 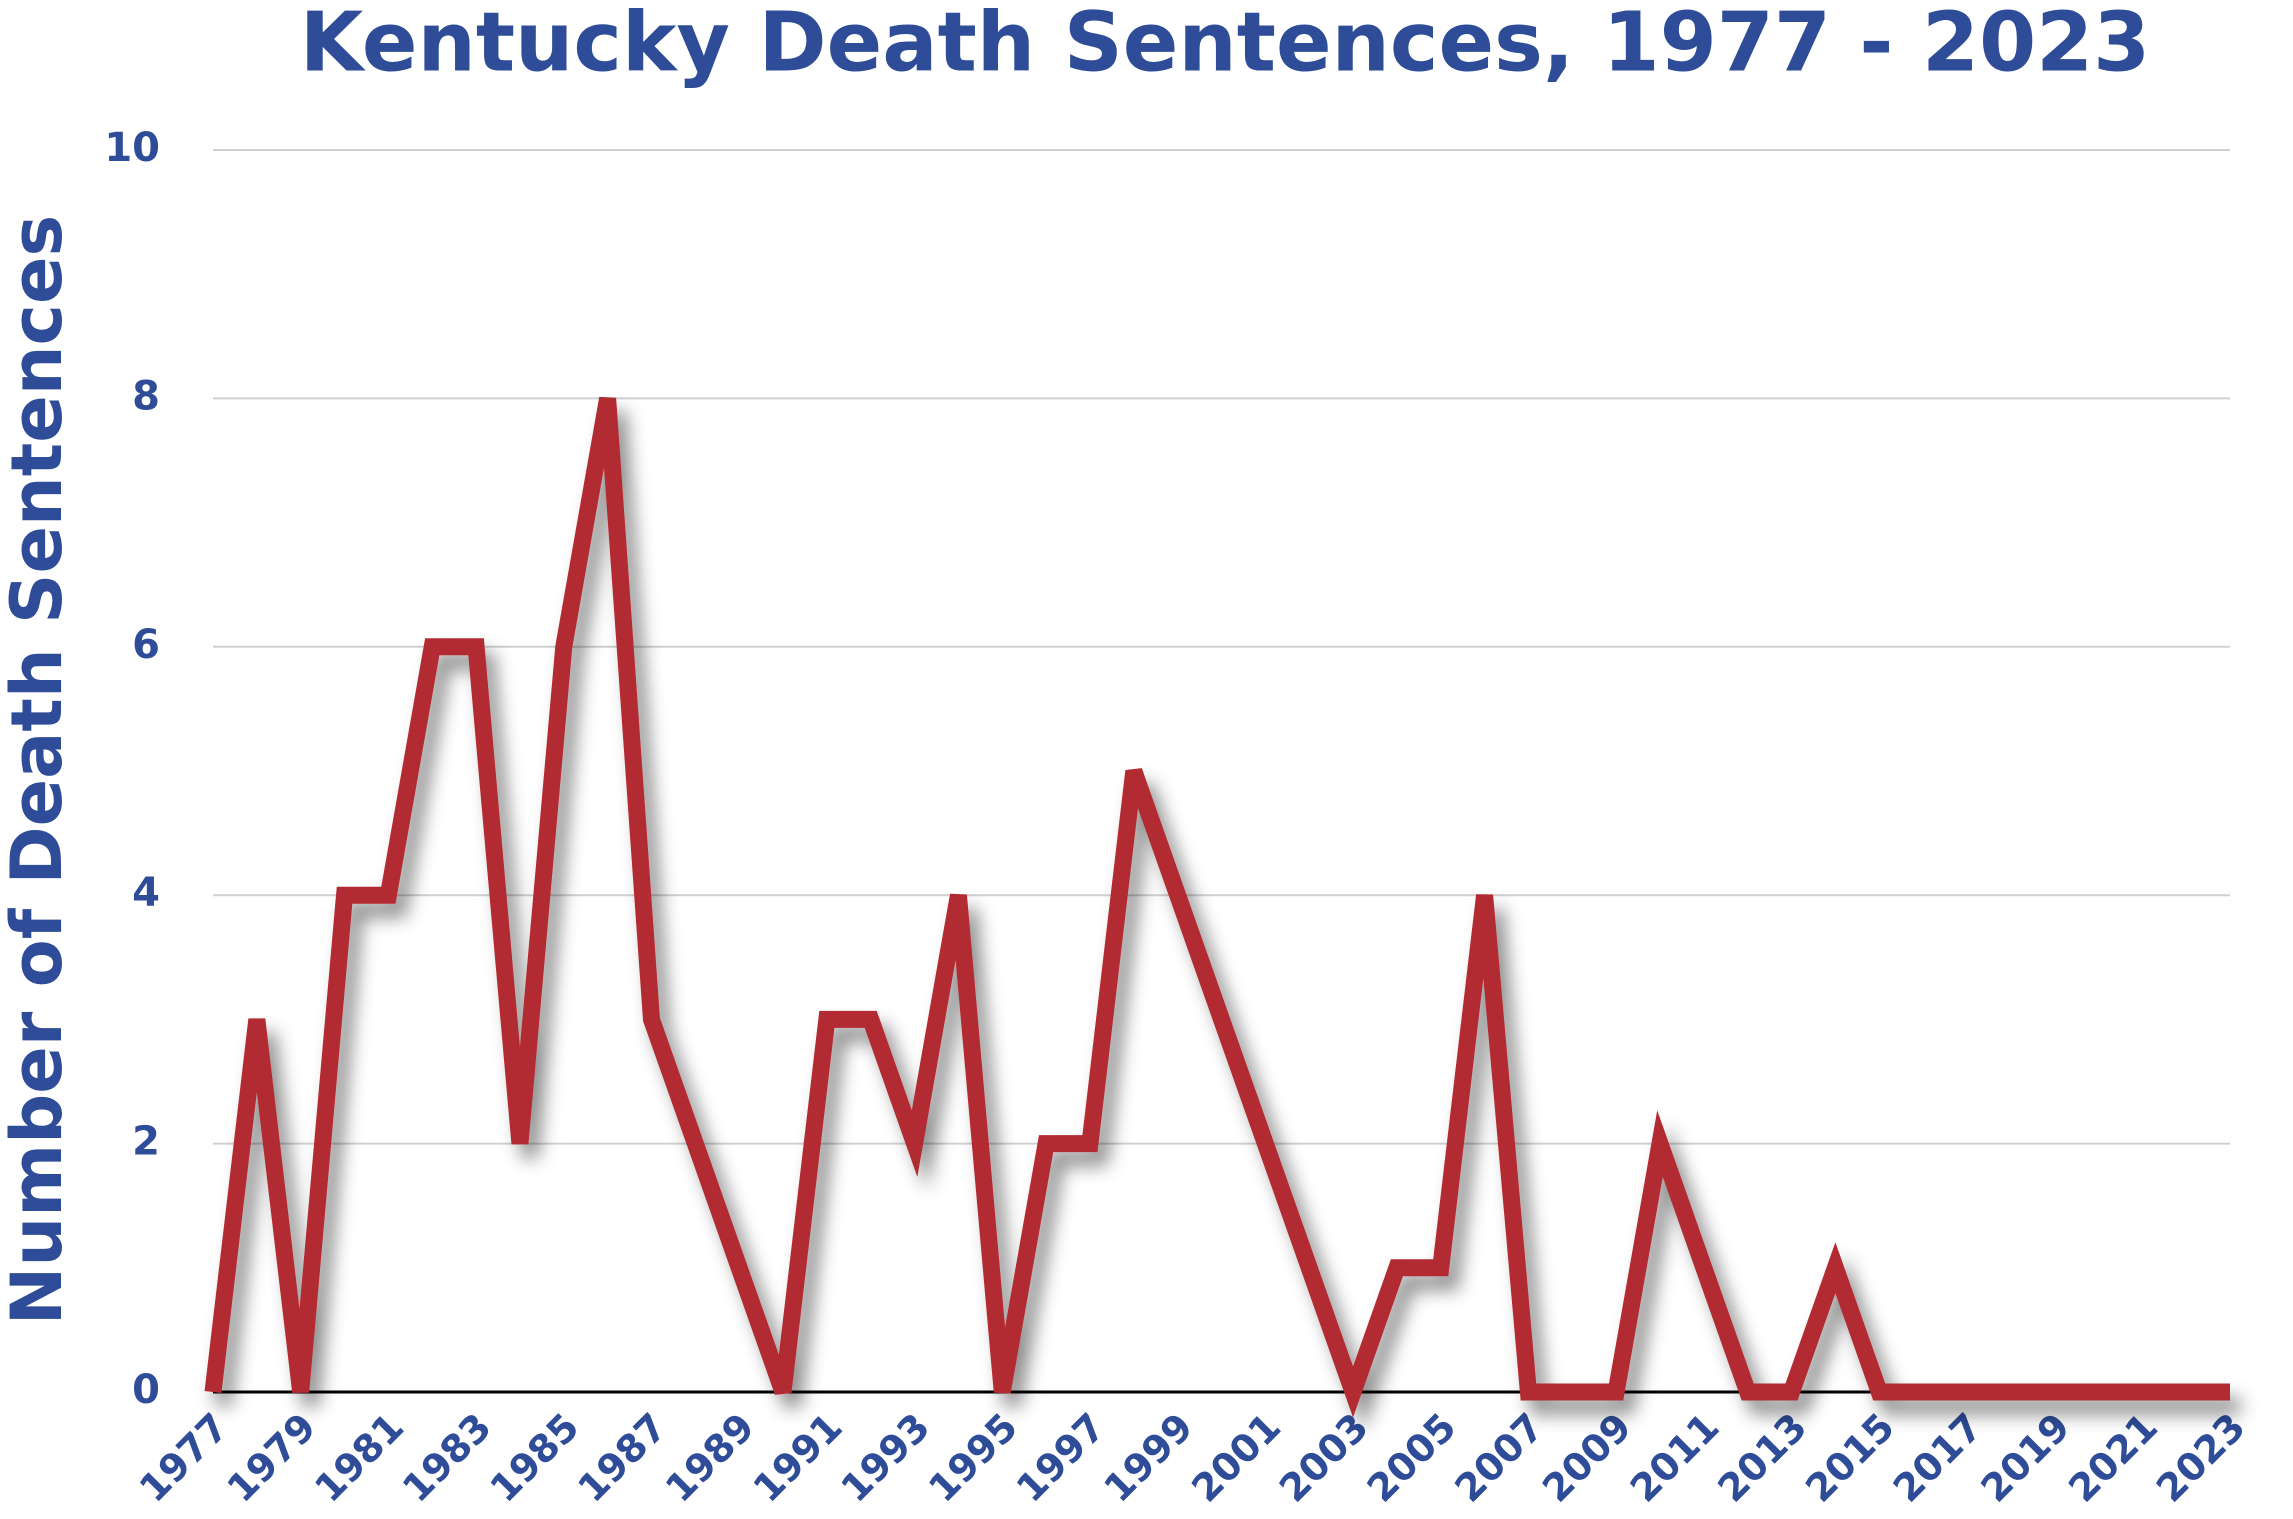 What do you see at coordinates (146, 645) in the screenshot?
I see `y-tick-label: 6` at bounding box center [146, 645].